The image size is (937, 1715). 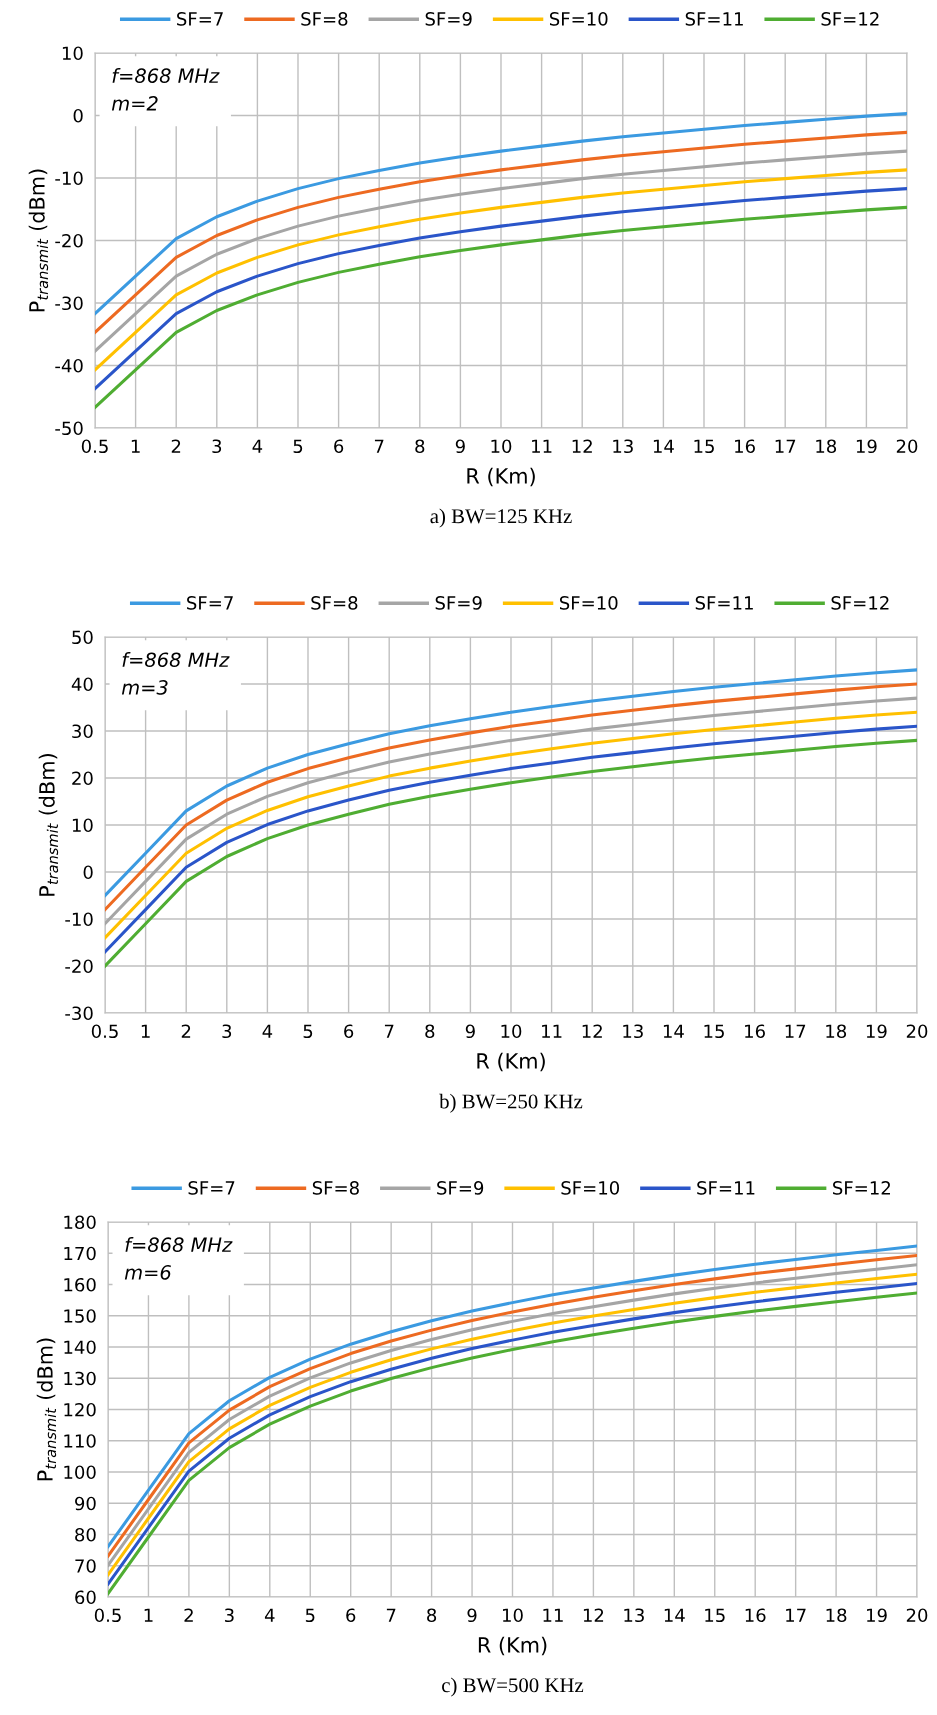 I want to click on y-tick-label: 150, so click(x=80, y=1316).